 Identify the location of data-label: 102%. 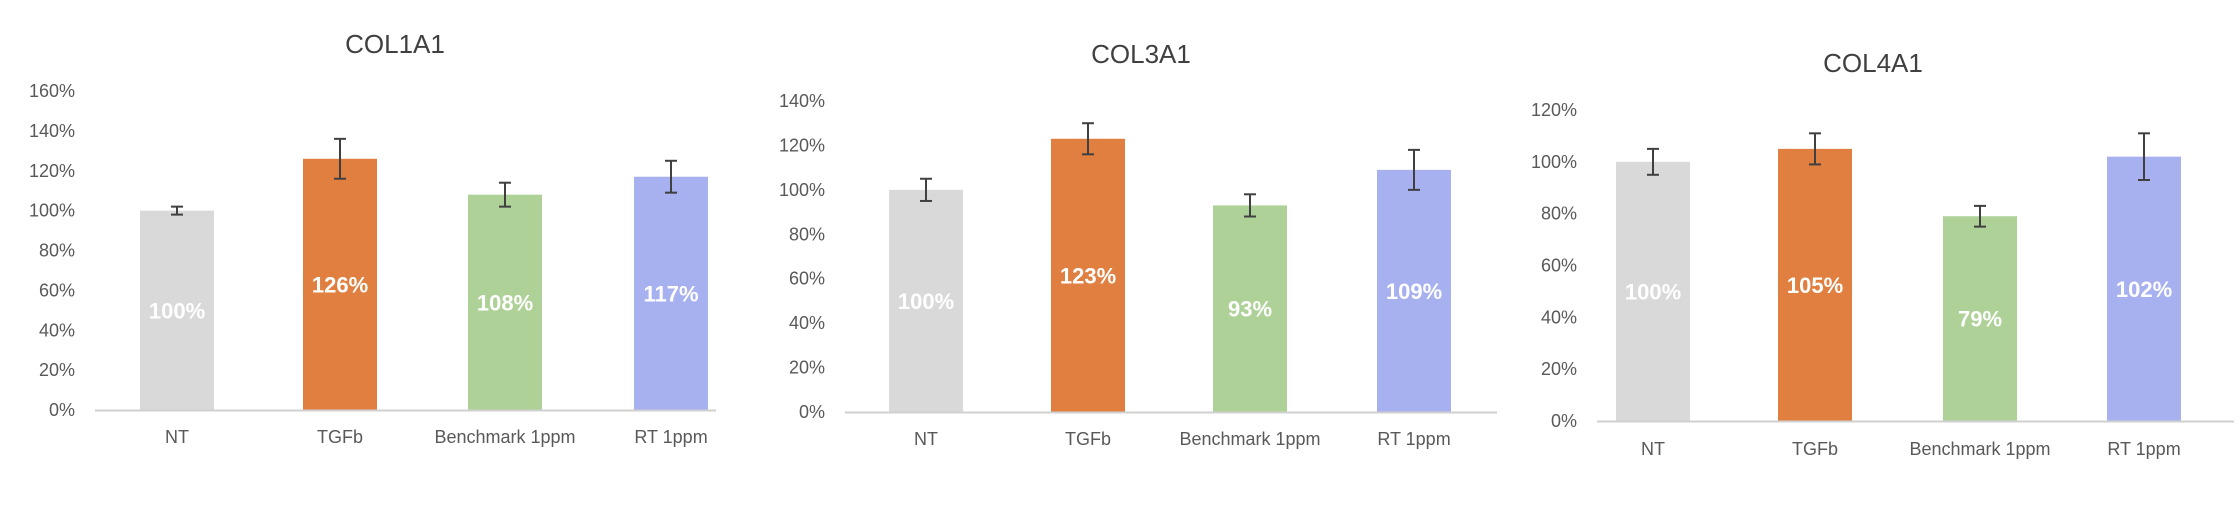
(2144, 289).